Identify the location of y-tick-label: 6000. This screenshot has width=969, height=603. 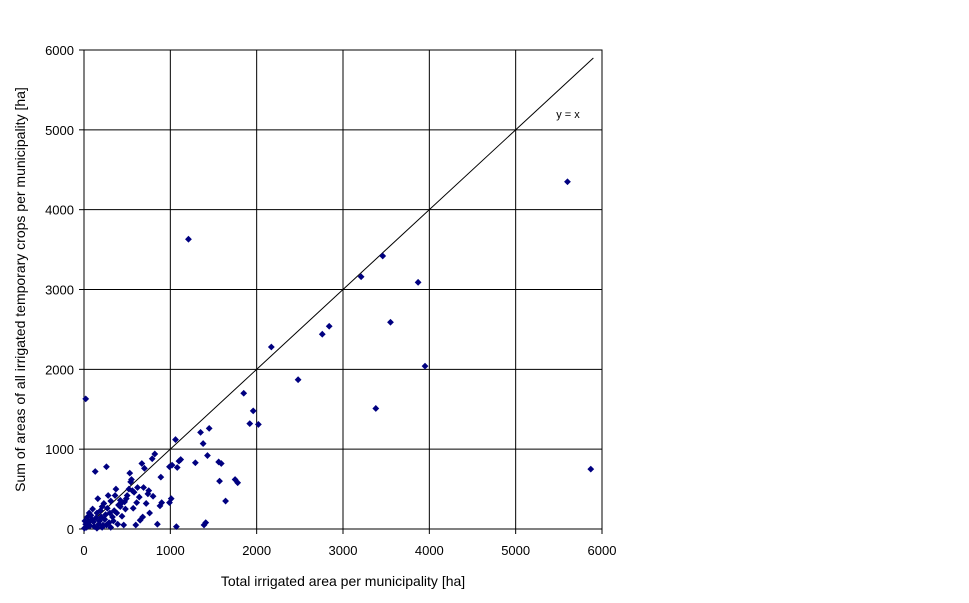
(59, 50).